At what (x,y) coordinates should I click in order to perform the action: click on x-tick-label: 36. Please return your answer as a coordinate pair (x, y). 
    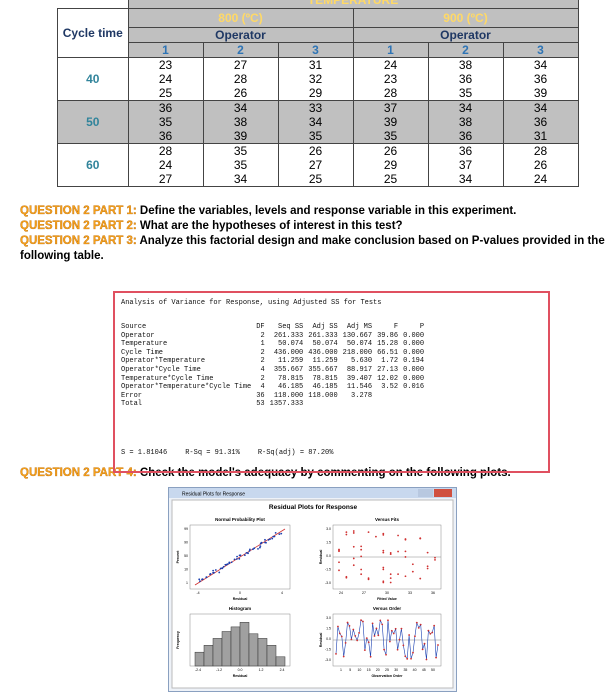
    Looking at the image, I should click on (433, 593).